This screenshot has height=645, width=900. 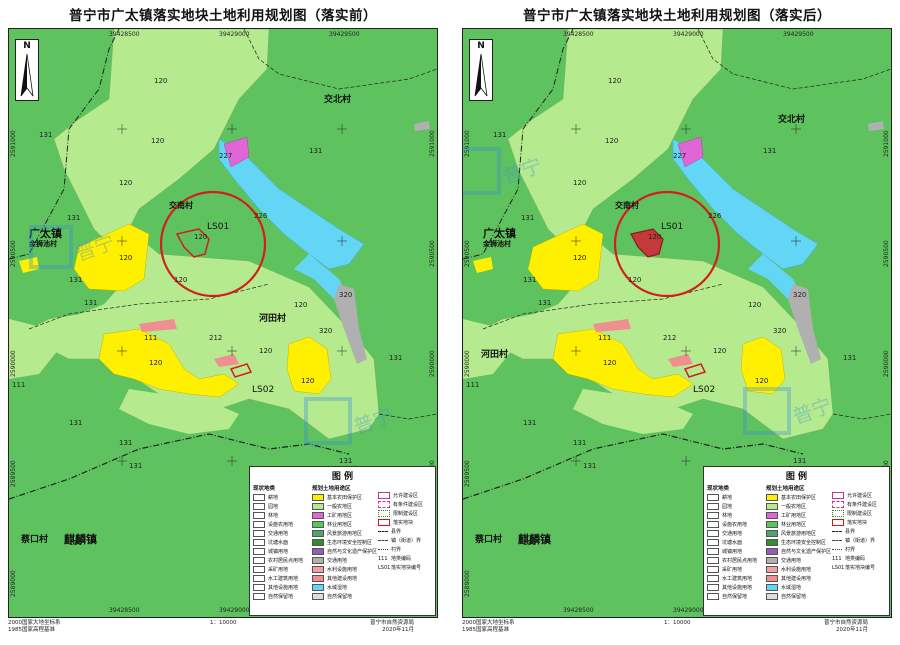 I want to click on legend-row: 允许建设区, so click(x=854, y=495).